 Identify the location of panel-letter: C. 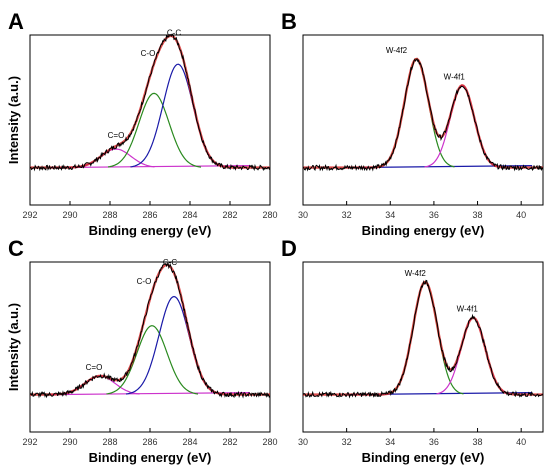
(16, 248).